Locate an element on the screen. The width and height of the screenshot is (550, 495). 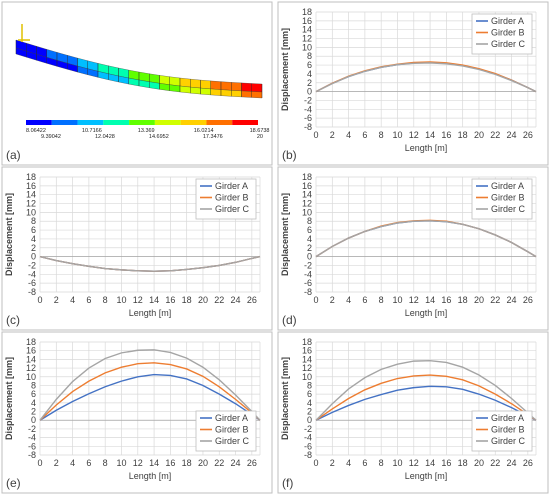
y-axis-title: Displacement [mm] is located at coordinates (285, 398).